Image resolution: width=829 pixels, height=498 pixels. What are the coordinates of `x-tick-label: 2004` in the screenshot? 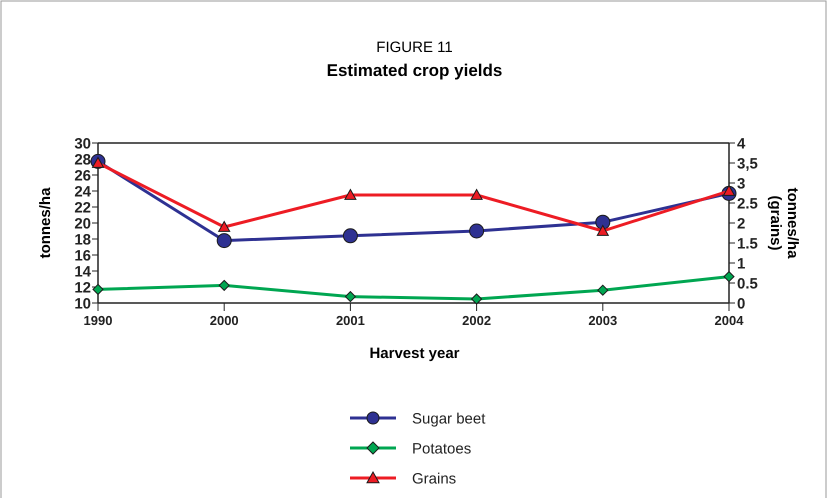 It's located at (729, 320).